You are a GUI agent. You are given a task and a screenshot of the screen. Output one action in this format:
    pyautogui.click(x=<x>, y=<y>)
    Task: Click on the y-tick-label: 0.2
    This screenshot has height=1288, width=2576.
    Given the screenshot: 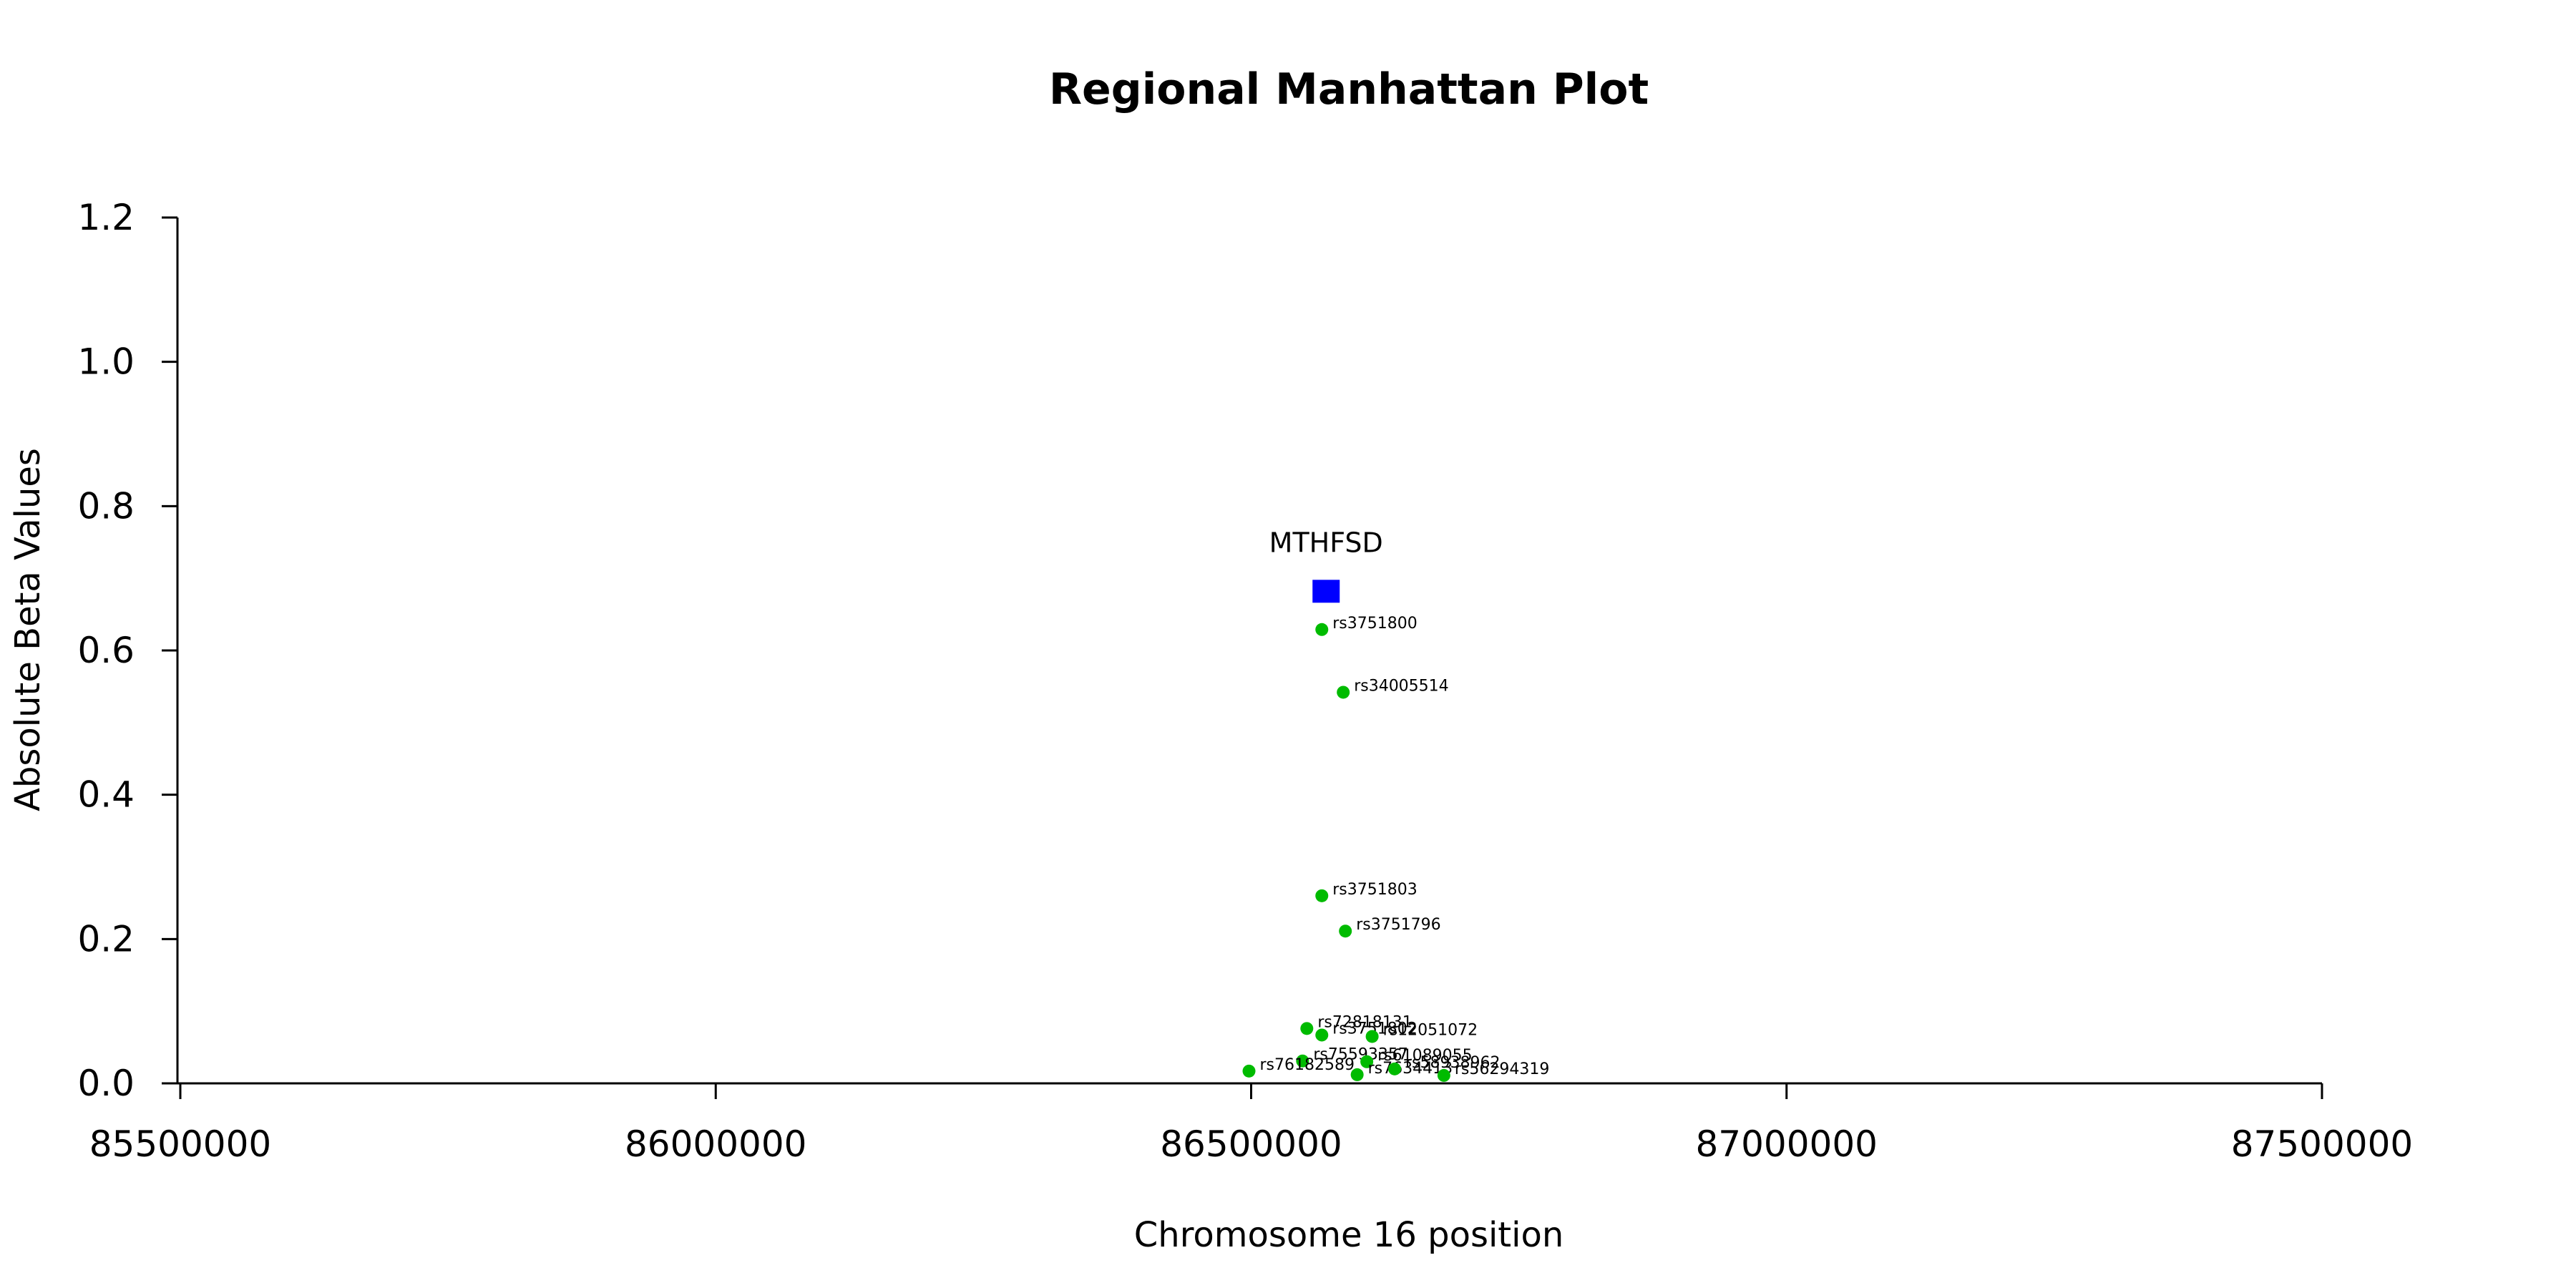 What is the action you would take?
    pyautogui.click(x=106, y=939)
    